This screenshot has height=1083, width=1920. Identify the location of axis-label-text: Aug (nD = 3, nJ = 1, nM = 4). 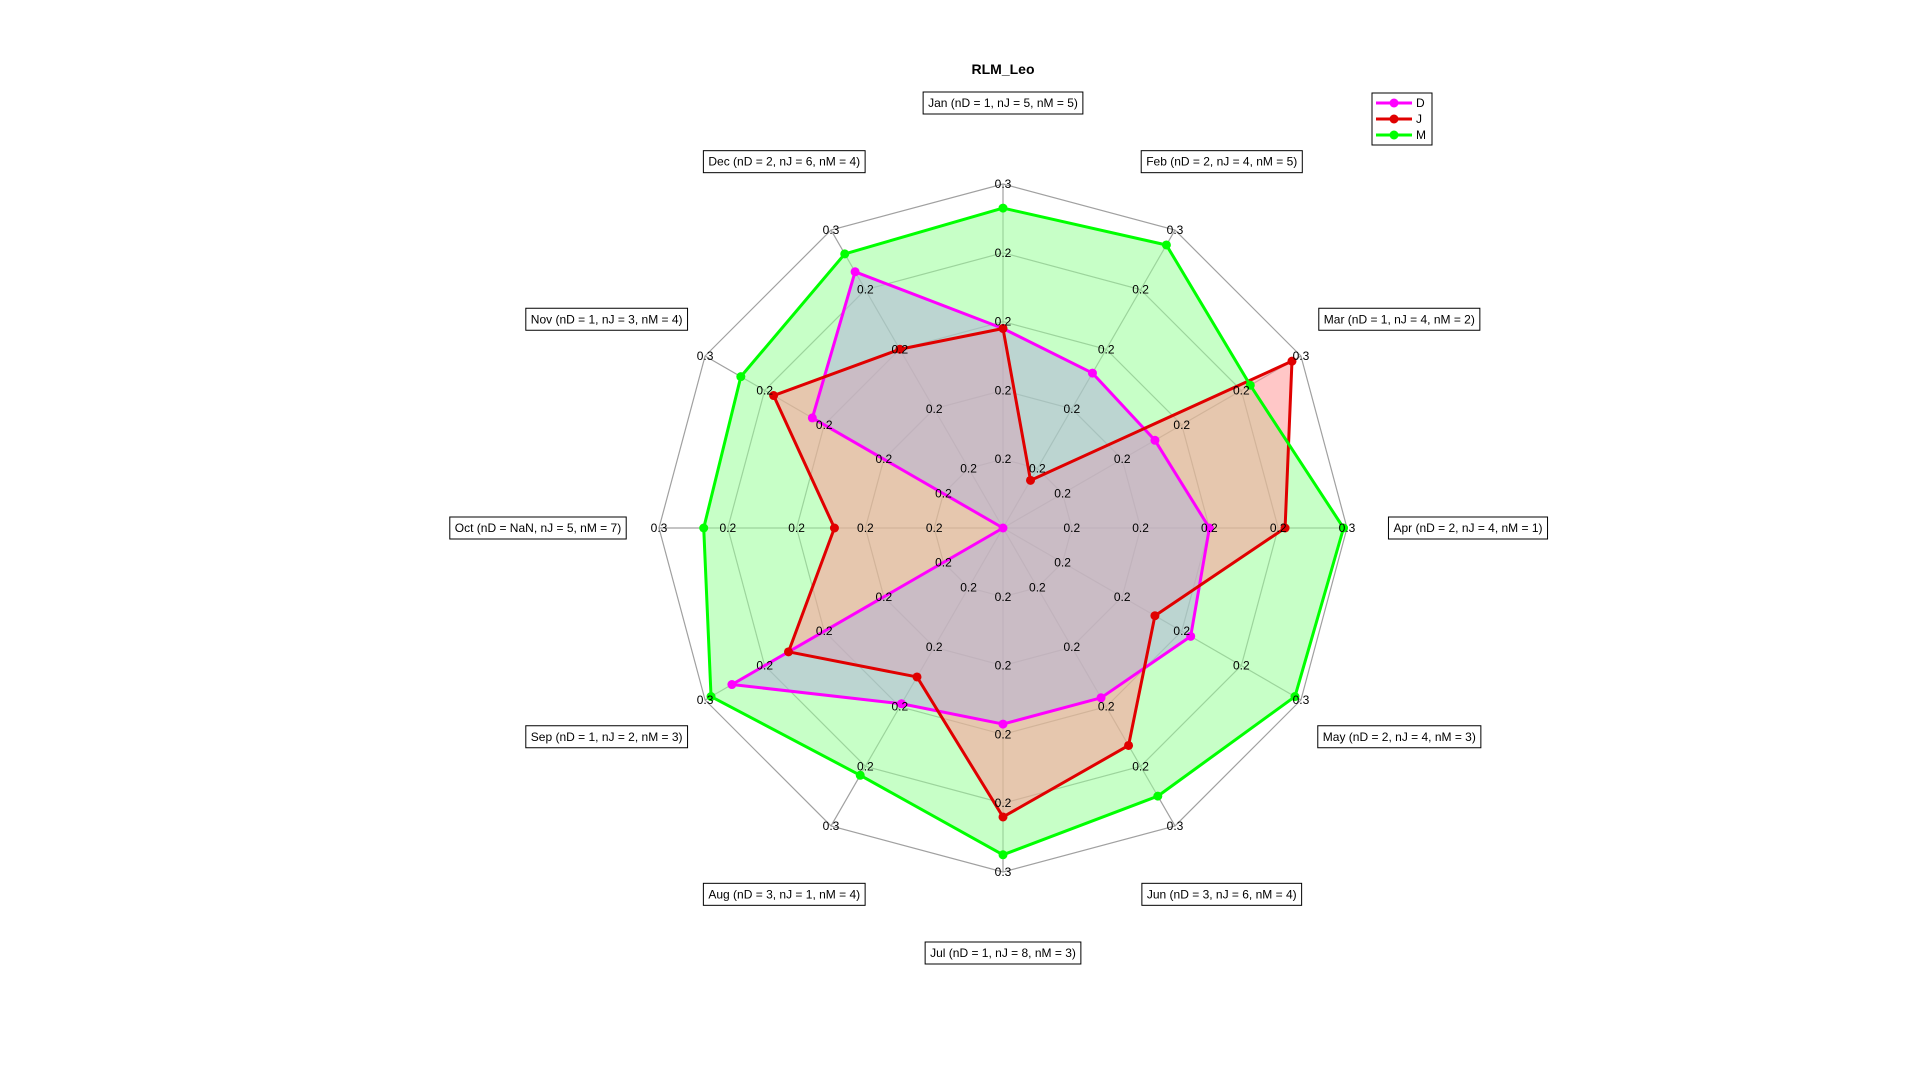
(784, 894).